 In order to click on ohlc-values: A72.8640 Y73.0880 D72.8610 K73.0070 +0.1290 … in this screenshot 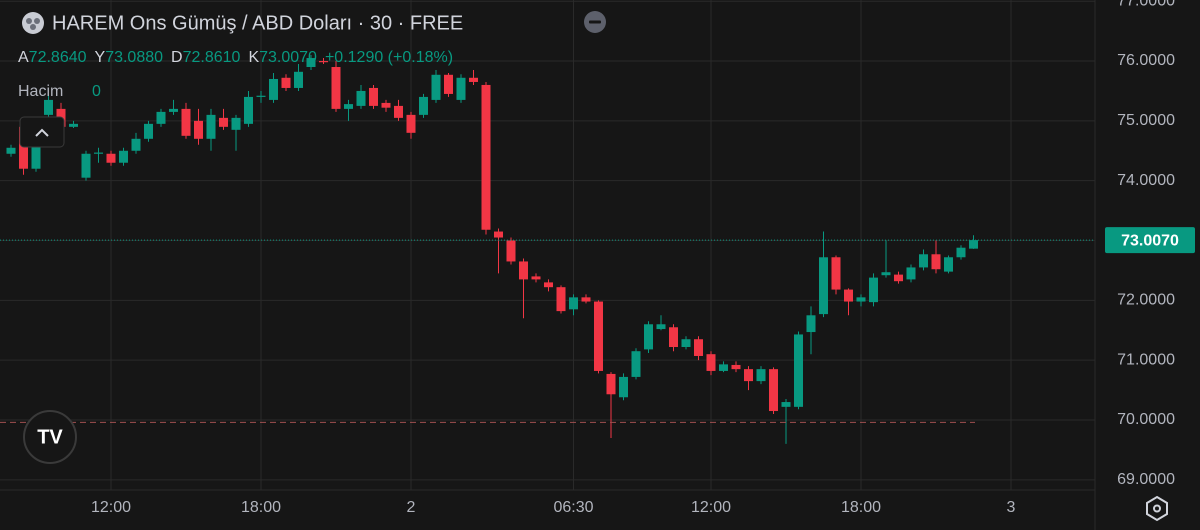, I will do `click(235, 57)`.